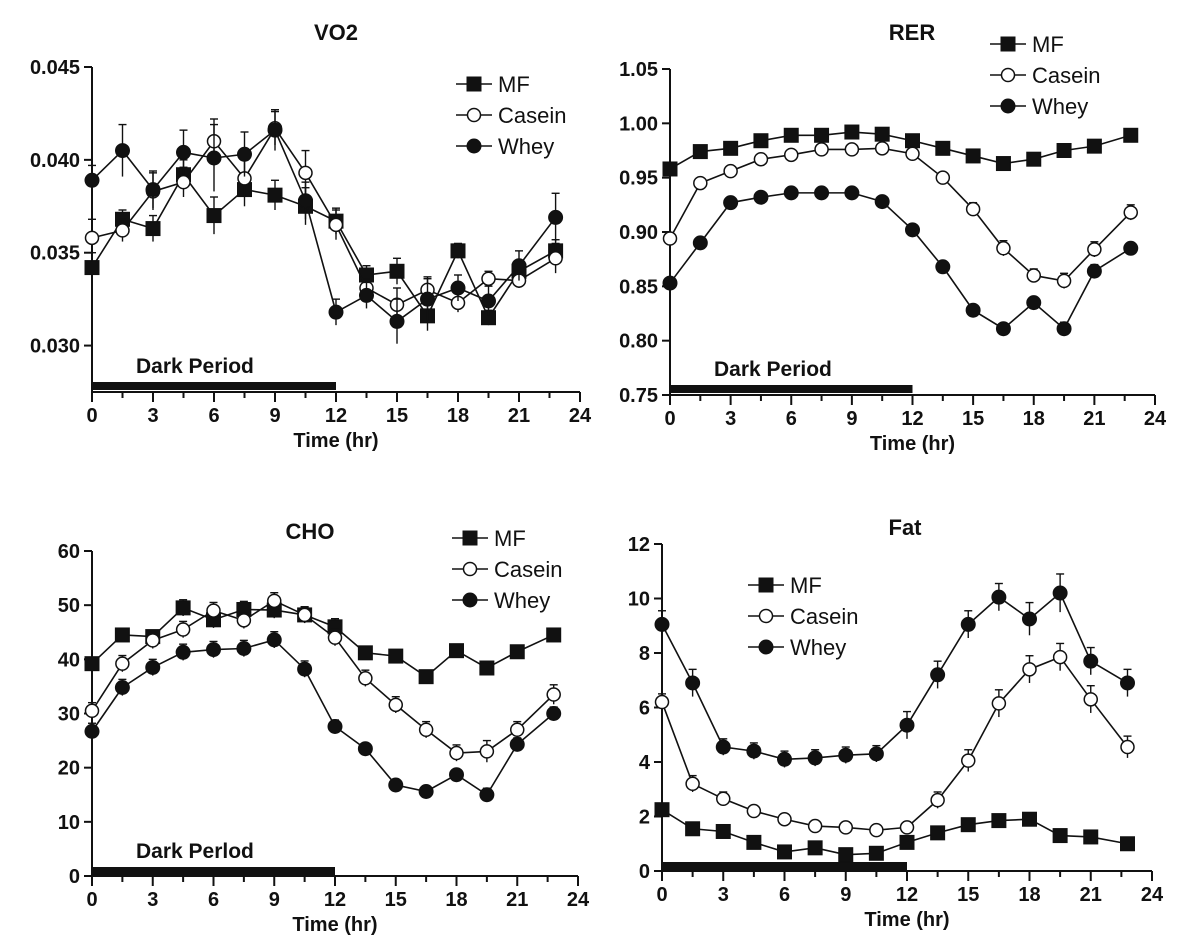 This screenshot has height=952, width=1179. Describe the element at coordinates (74, 877) in the screenshot. I see `y-tick-label: 0` at that location.